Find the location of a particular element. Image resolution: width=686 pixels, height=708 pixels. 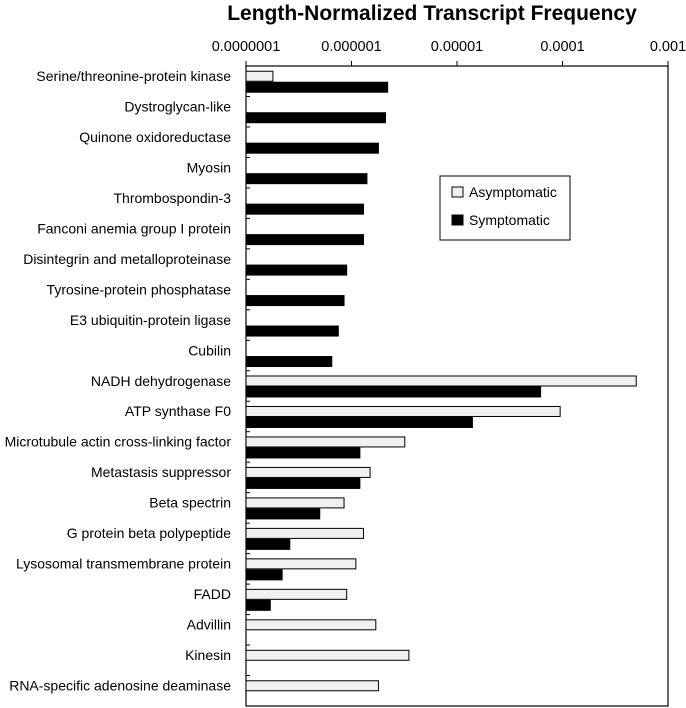

category-label: Thrombospondin-3 is located at coordinates (172, 198).